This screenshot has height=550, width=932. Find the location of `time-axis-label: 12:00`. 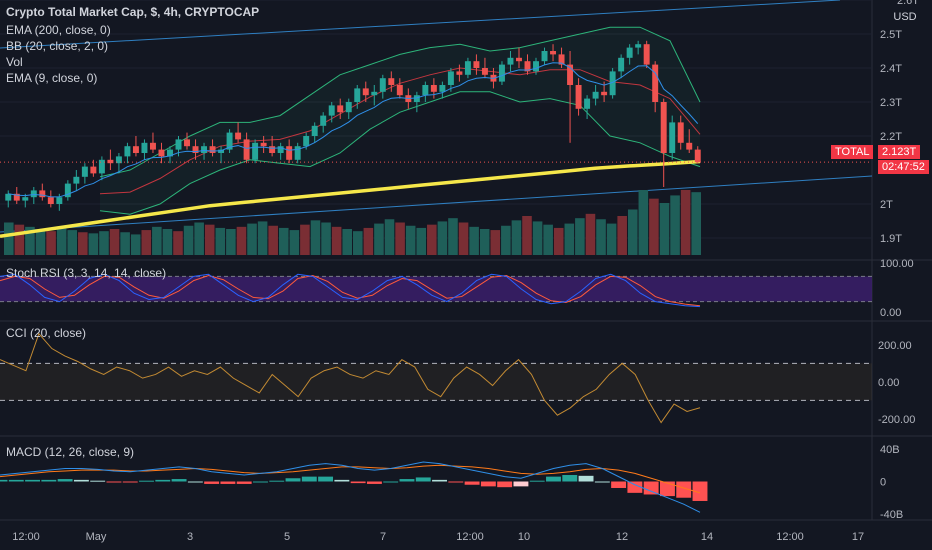

time-axis-label: 12:00 is located at coordinates (790, 537).